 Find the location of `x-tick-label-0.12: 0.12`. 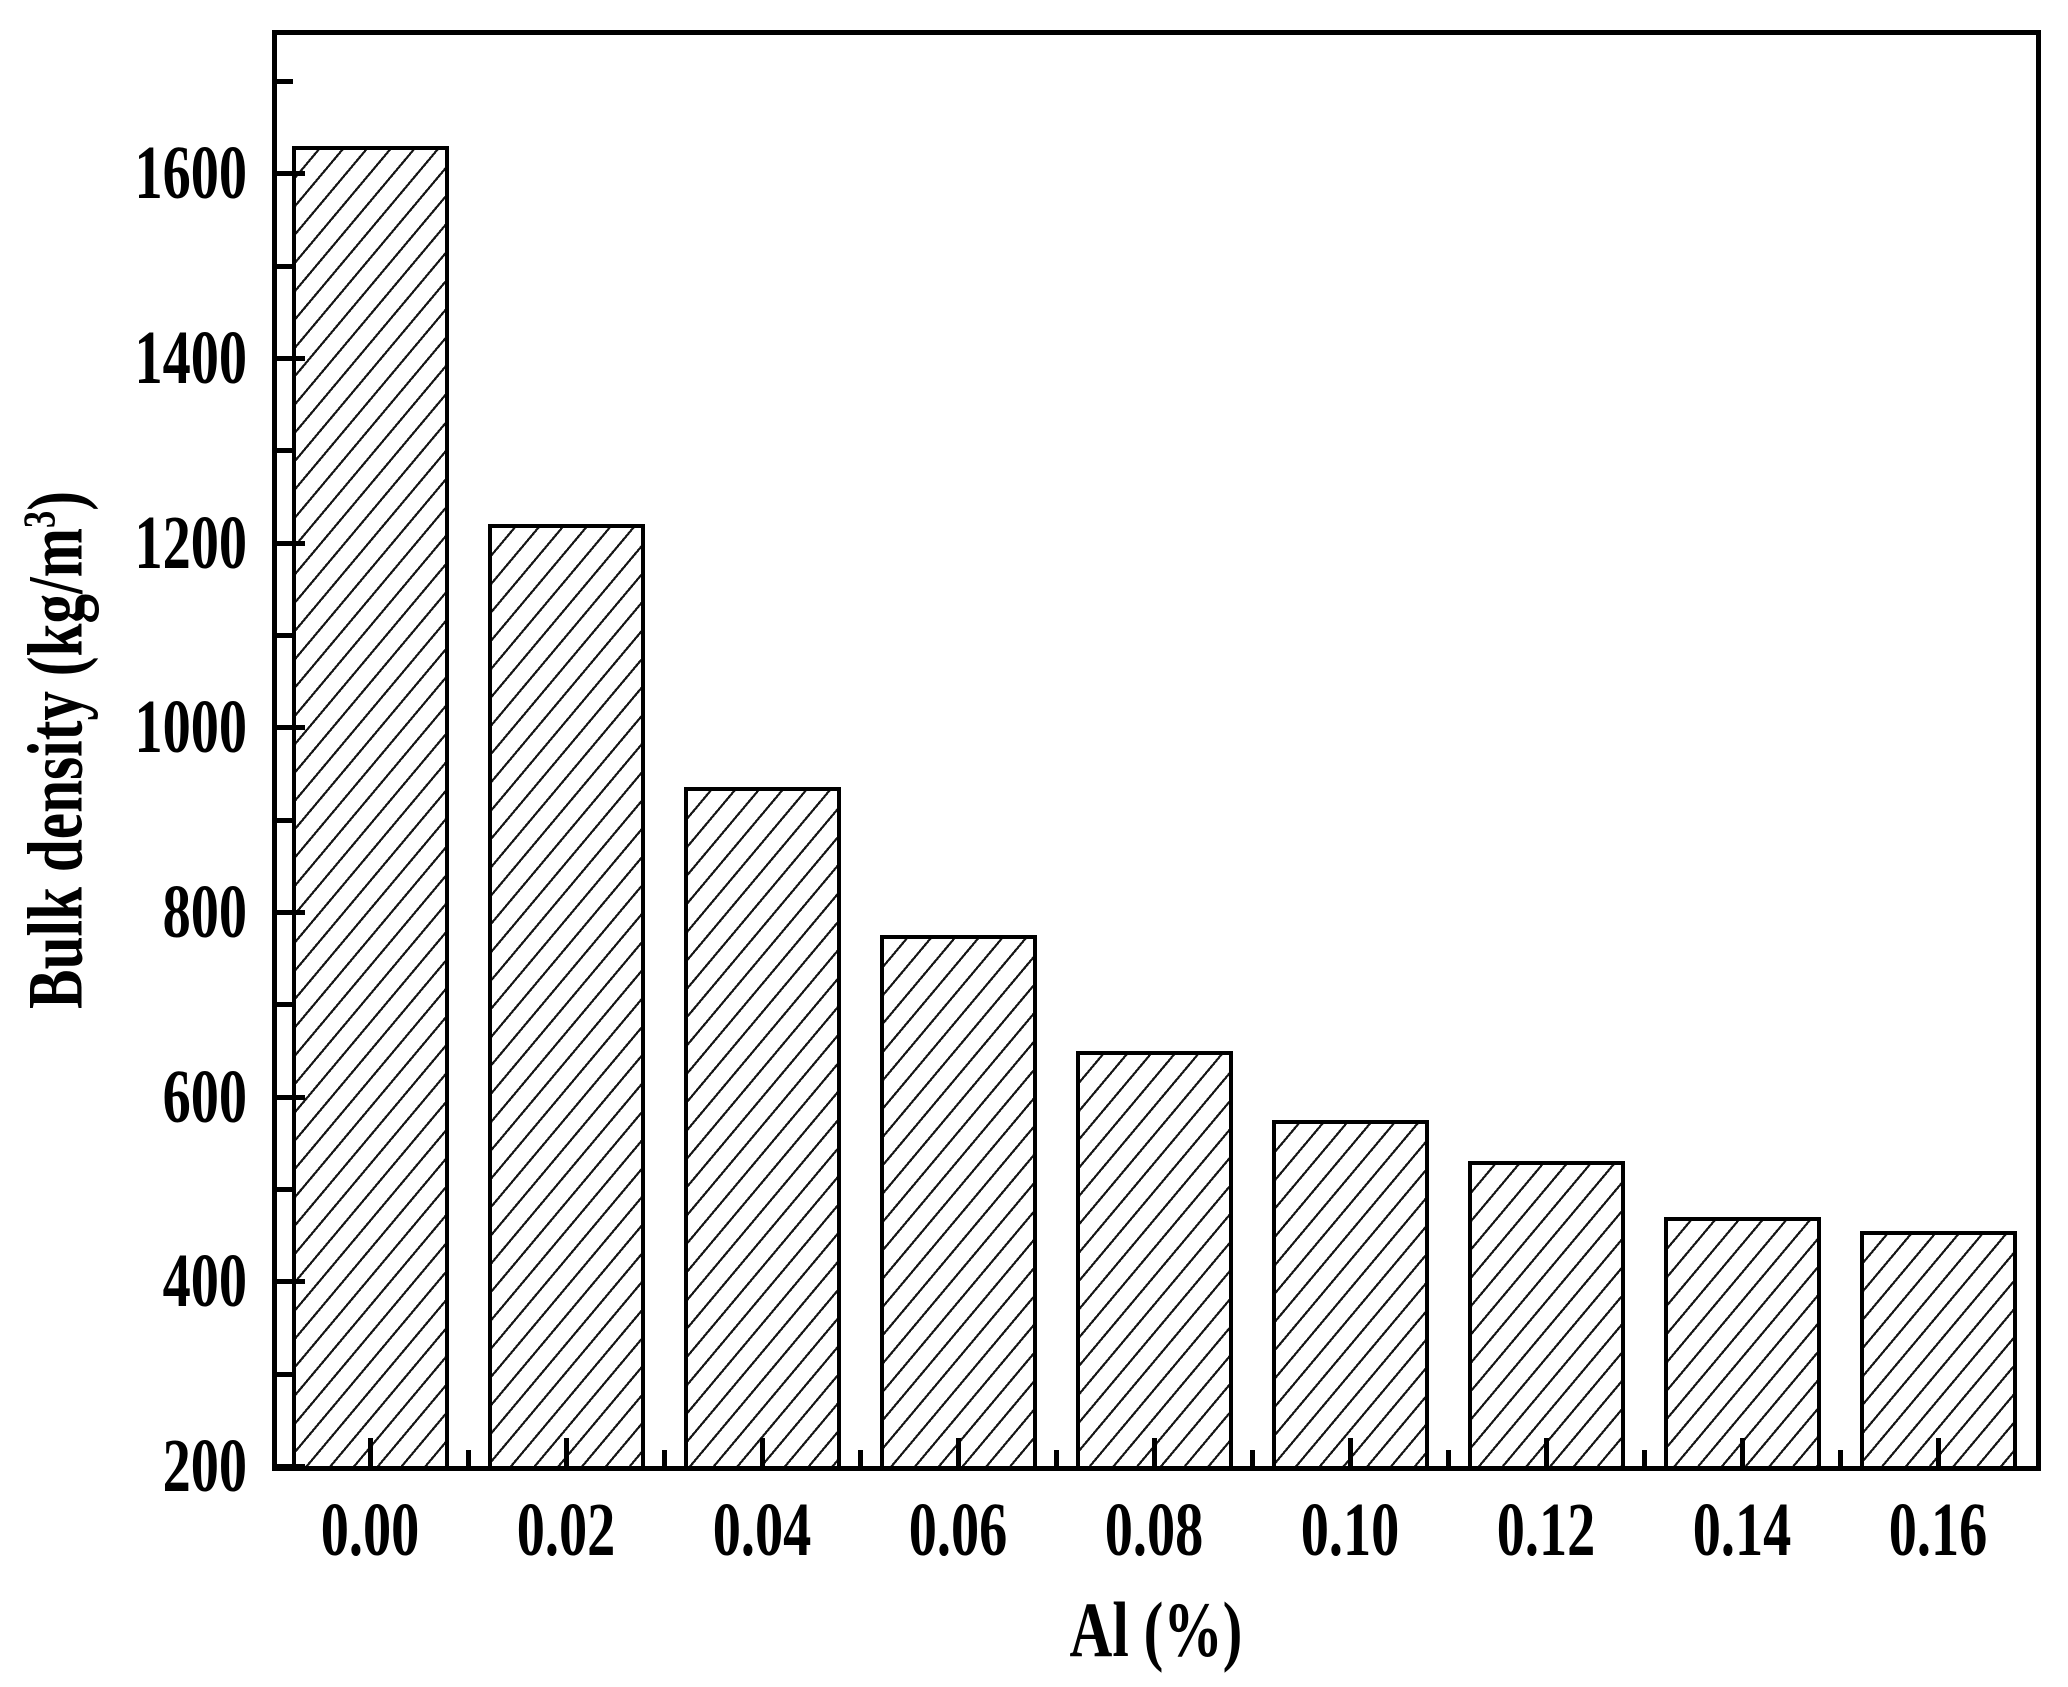

x-tick-label-0.12: 0.12 is located at coordinates (1546, 1530).